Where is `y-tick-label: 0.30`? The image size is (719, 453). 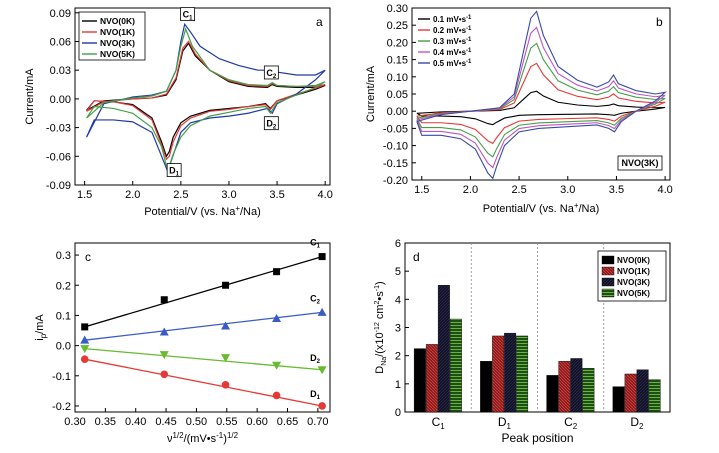
y-tick-label: 0.30 is located at coordinates (397, 9).